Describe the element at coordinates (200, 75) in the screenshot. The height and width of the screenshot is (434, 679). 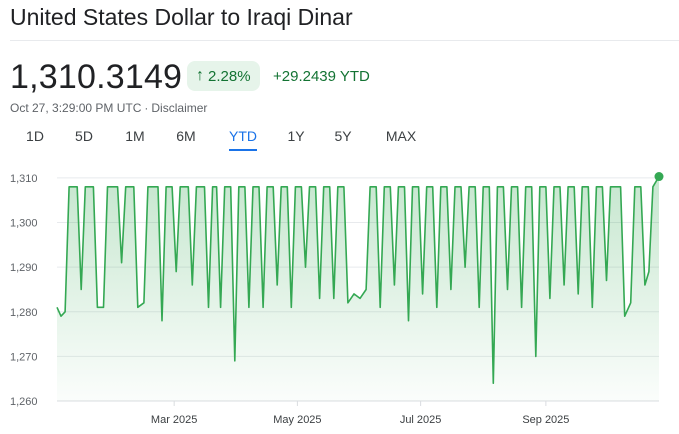
I see `arrow-up-icon: ↑` at that location.